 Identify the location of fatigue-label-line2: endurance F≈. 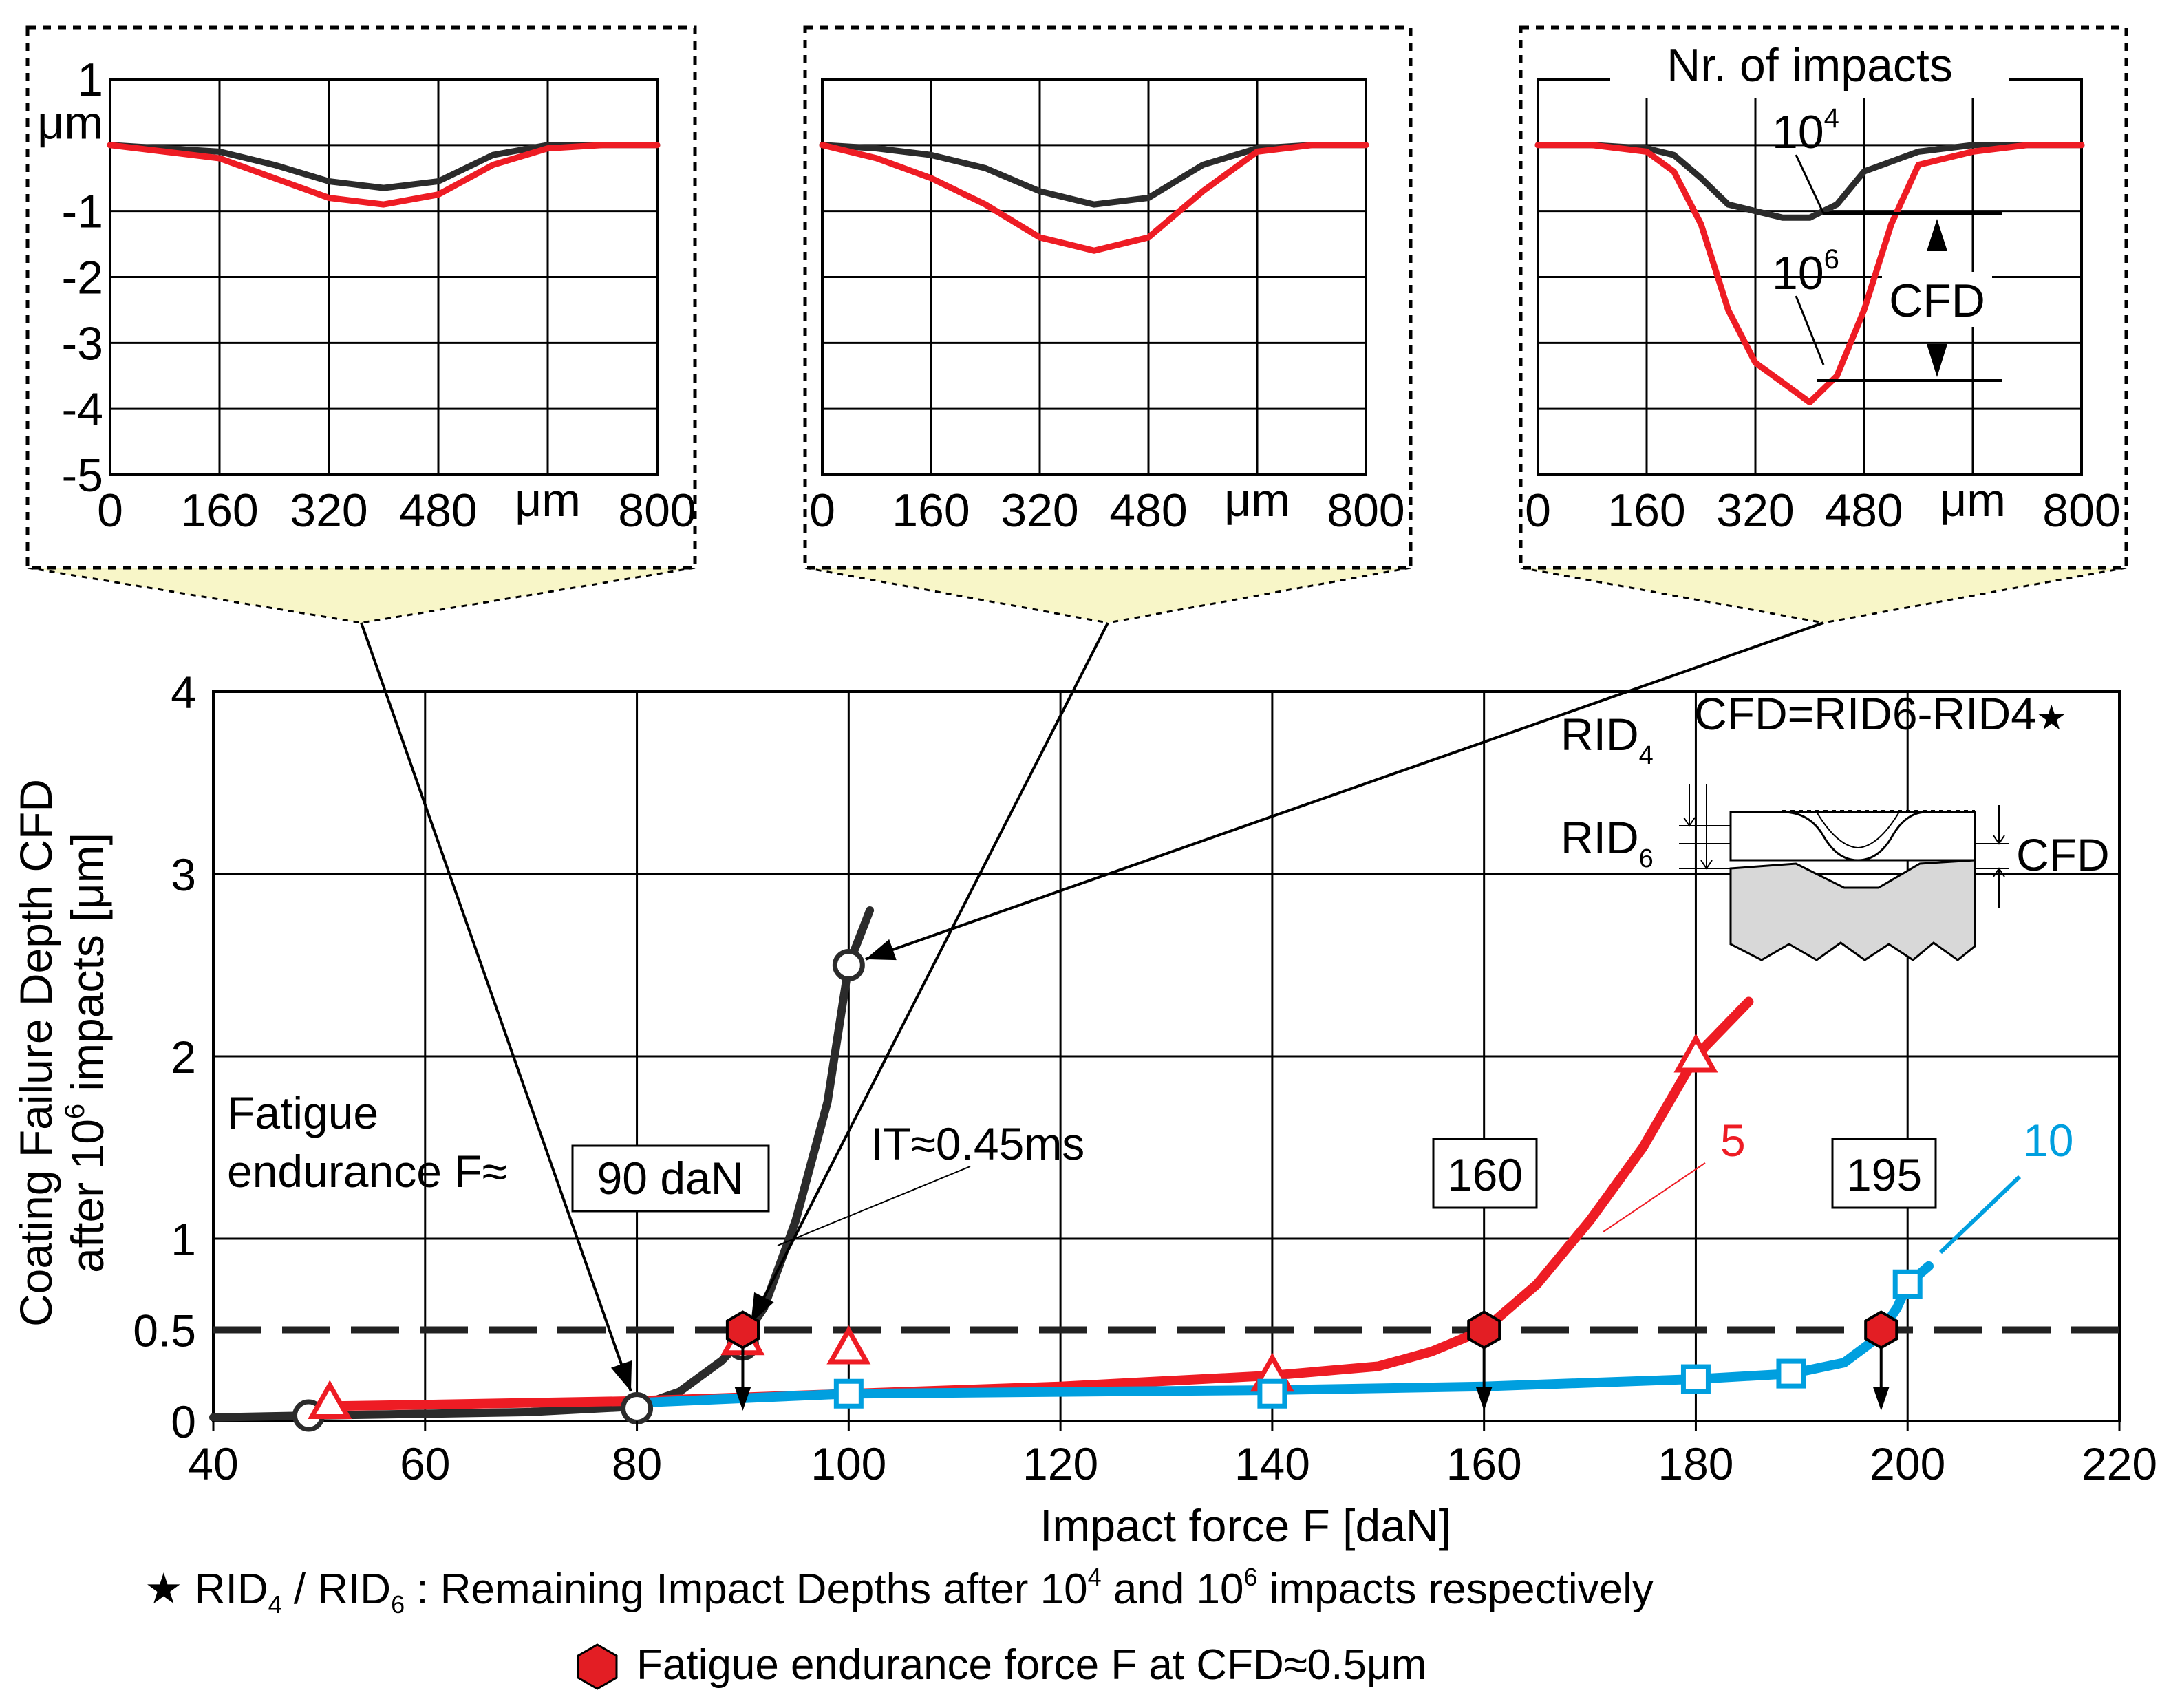
(367, 1171).